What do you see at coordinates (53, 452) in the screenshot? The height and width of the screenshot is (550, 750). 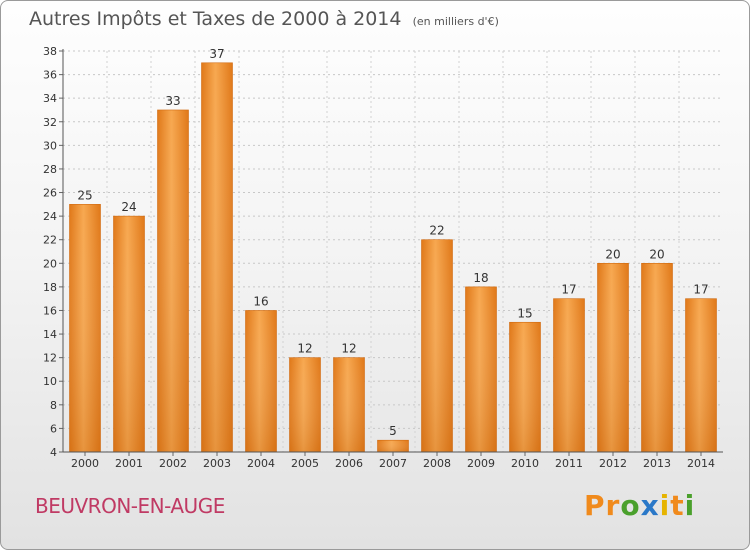 I see `y-tick-label: 4` at bounding box center [53, 452].